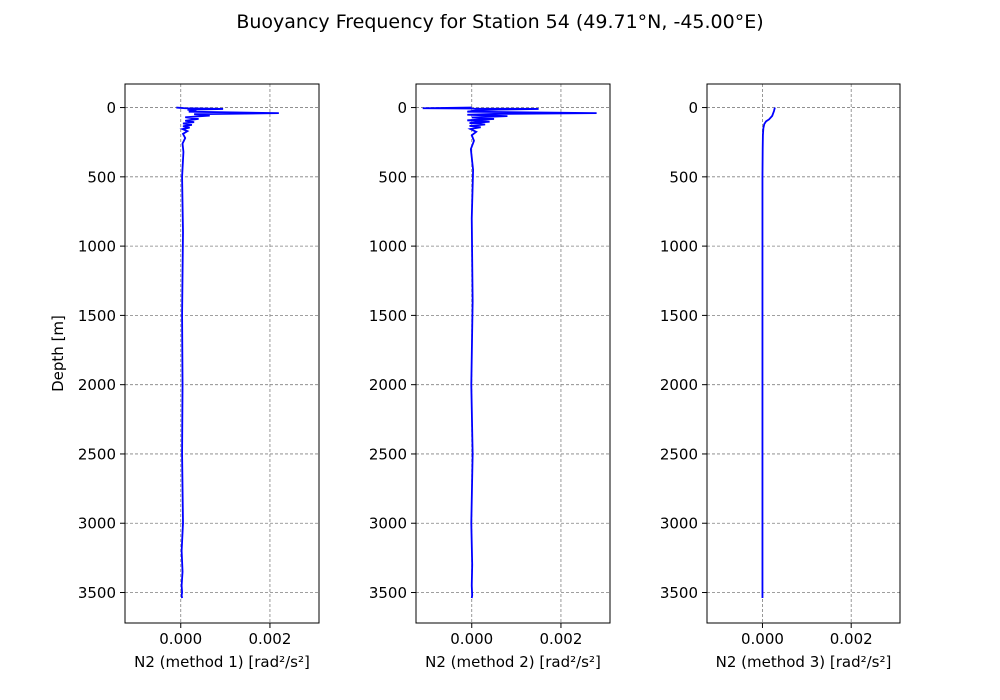 This screenshot has height=700, width=1000. Describe the element at coordinates (222, 662) in the screenshot. I see `x-axis-label: N2 (method 1) [rad²/s²]` at that location.